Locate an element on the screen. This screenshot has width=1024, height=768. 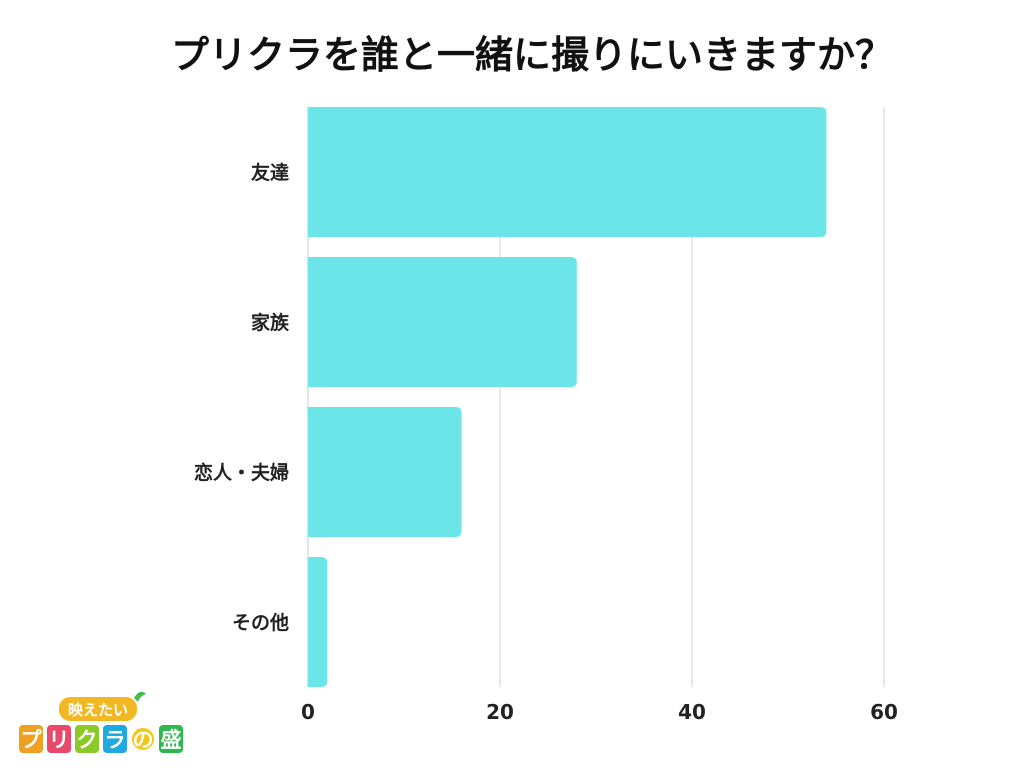
logo-char: ラ is located at coordinates (115, 740).